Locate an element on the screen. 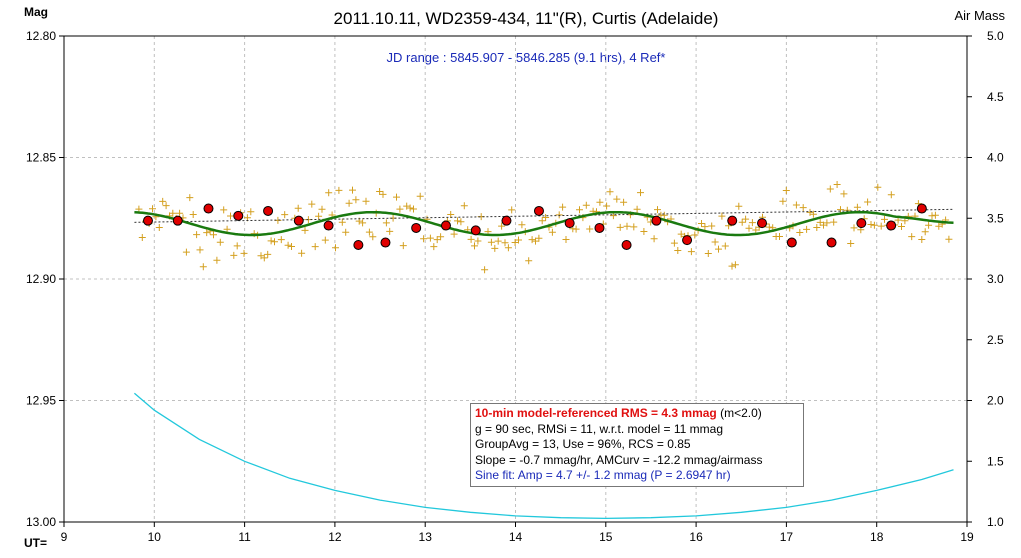 The image size is (1021, 558). sine-fit-series is located at coordinates (544, 223).